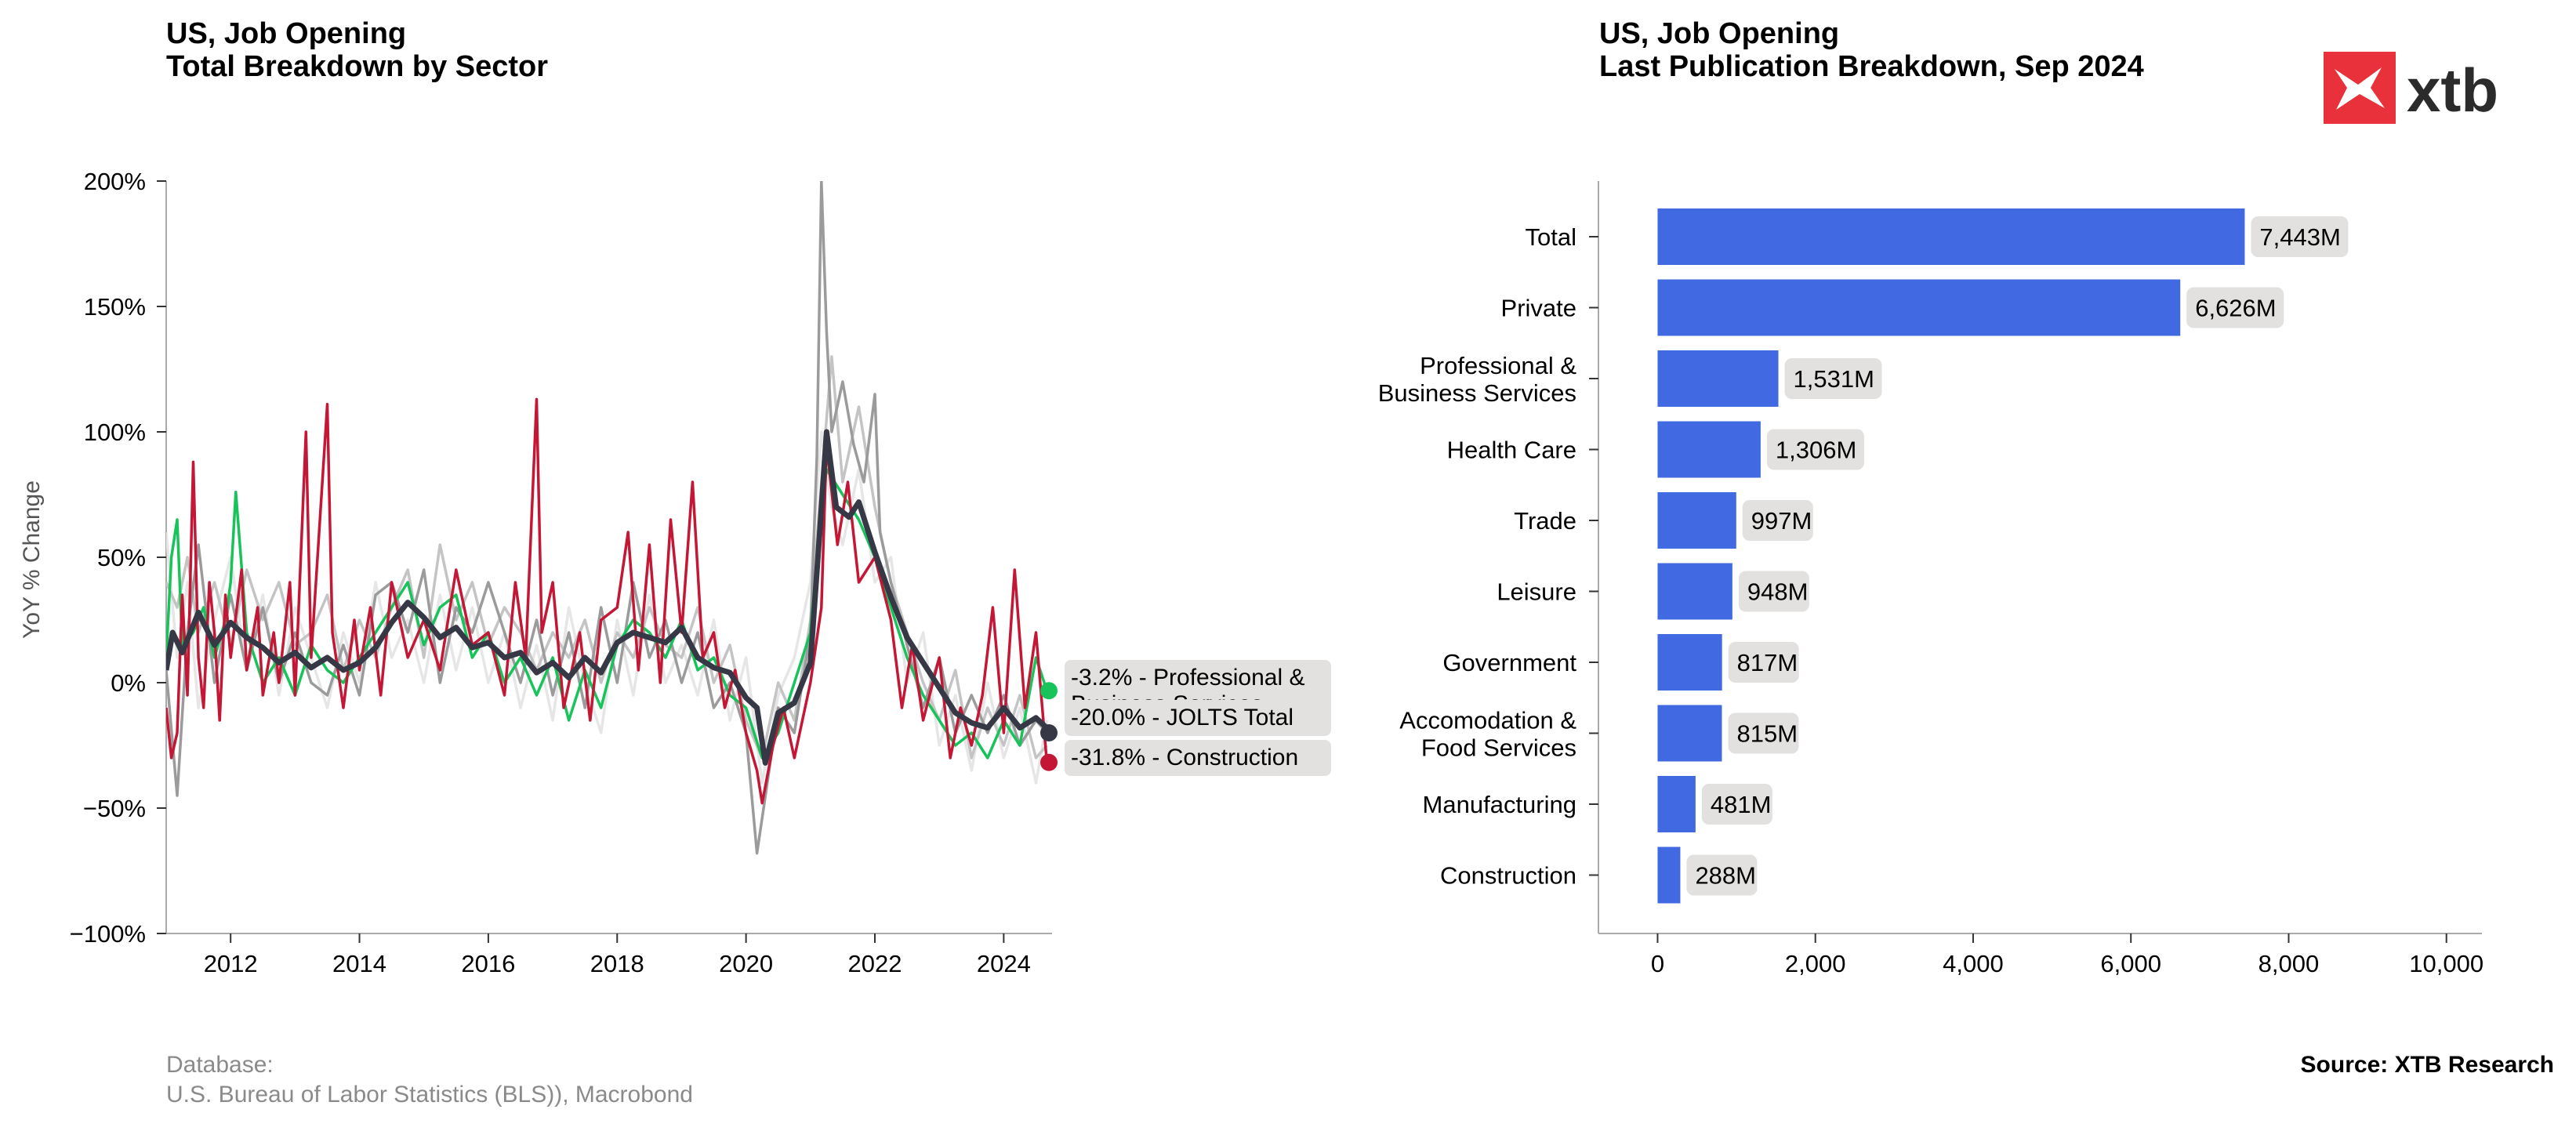 The width and height of the screenshot is (2576, 1131). I want to click on category-label: Government, so click(1509, 662).